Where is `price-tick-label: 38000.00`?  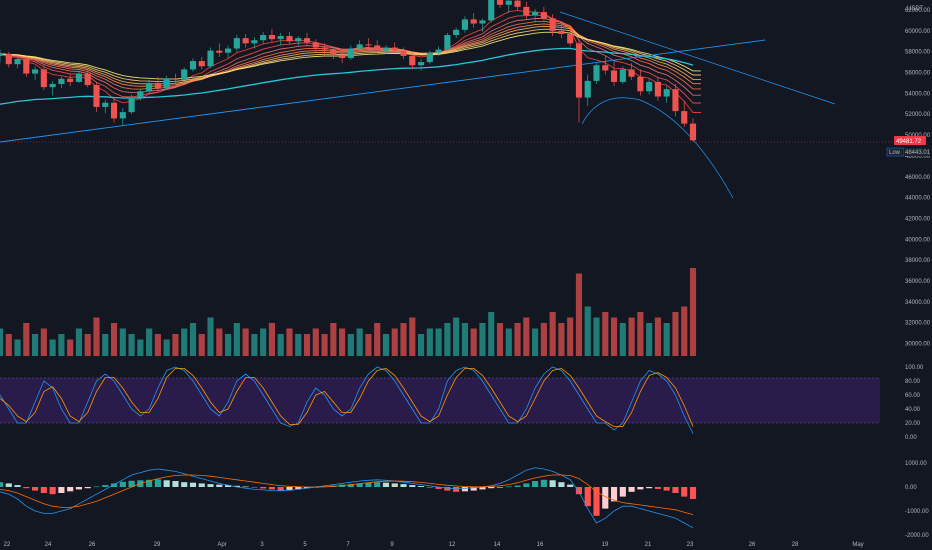 price-tick-label: 38000.00 is located at coordinates (918, 261).